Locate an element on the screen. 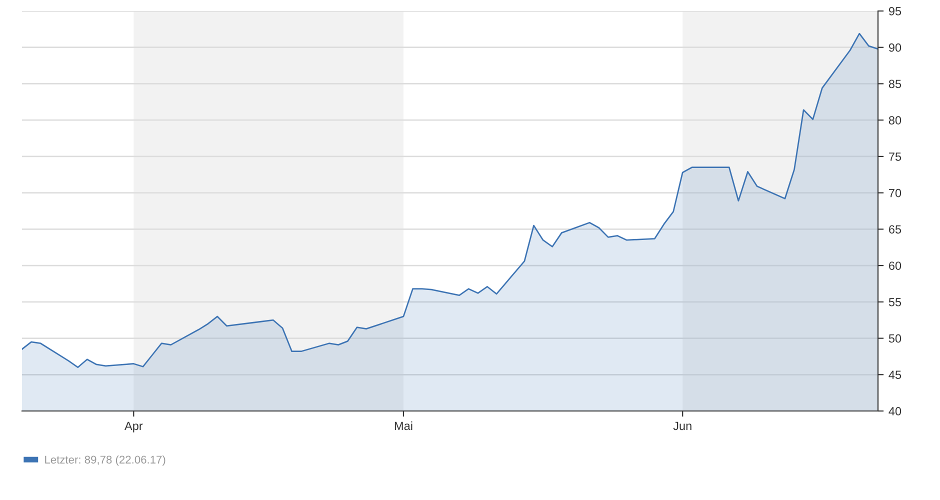 The image size is (940, 500). x-tick-label: Mai is located at coordinates (403, 425).